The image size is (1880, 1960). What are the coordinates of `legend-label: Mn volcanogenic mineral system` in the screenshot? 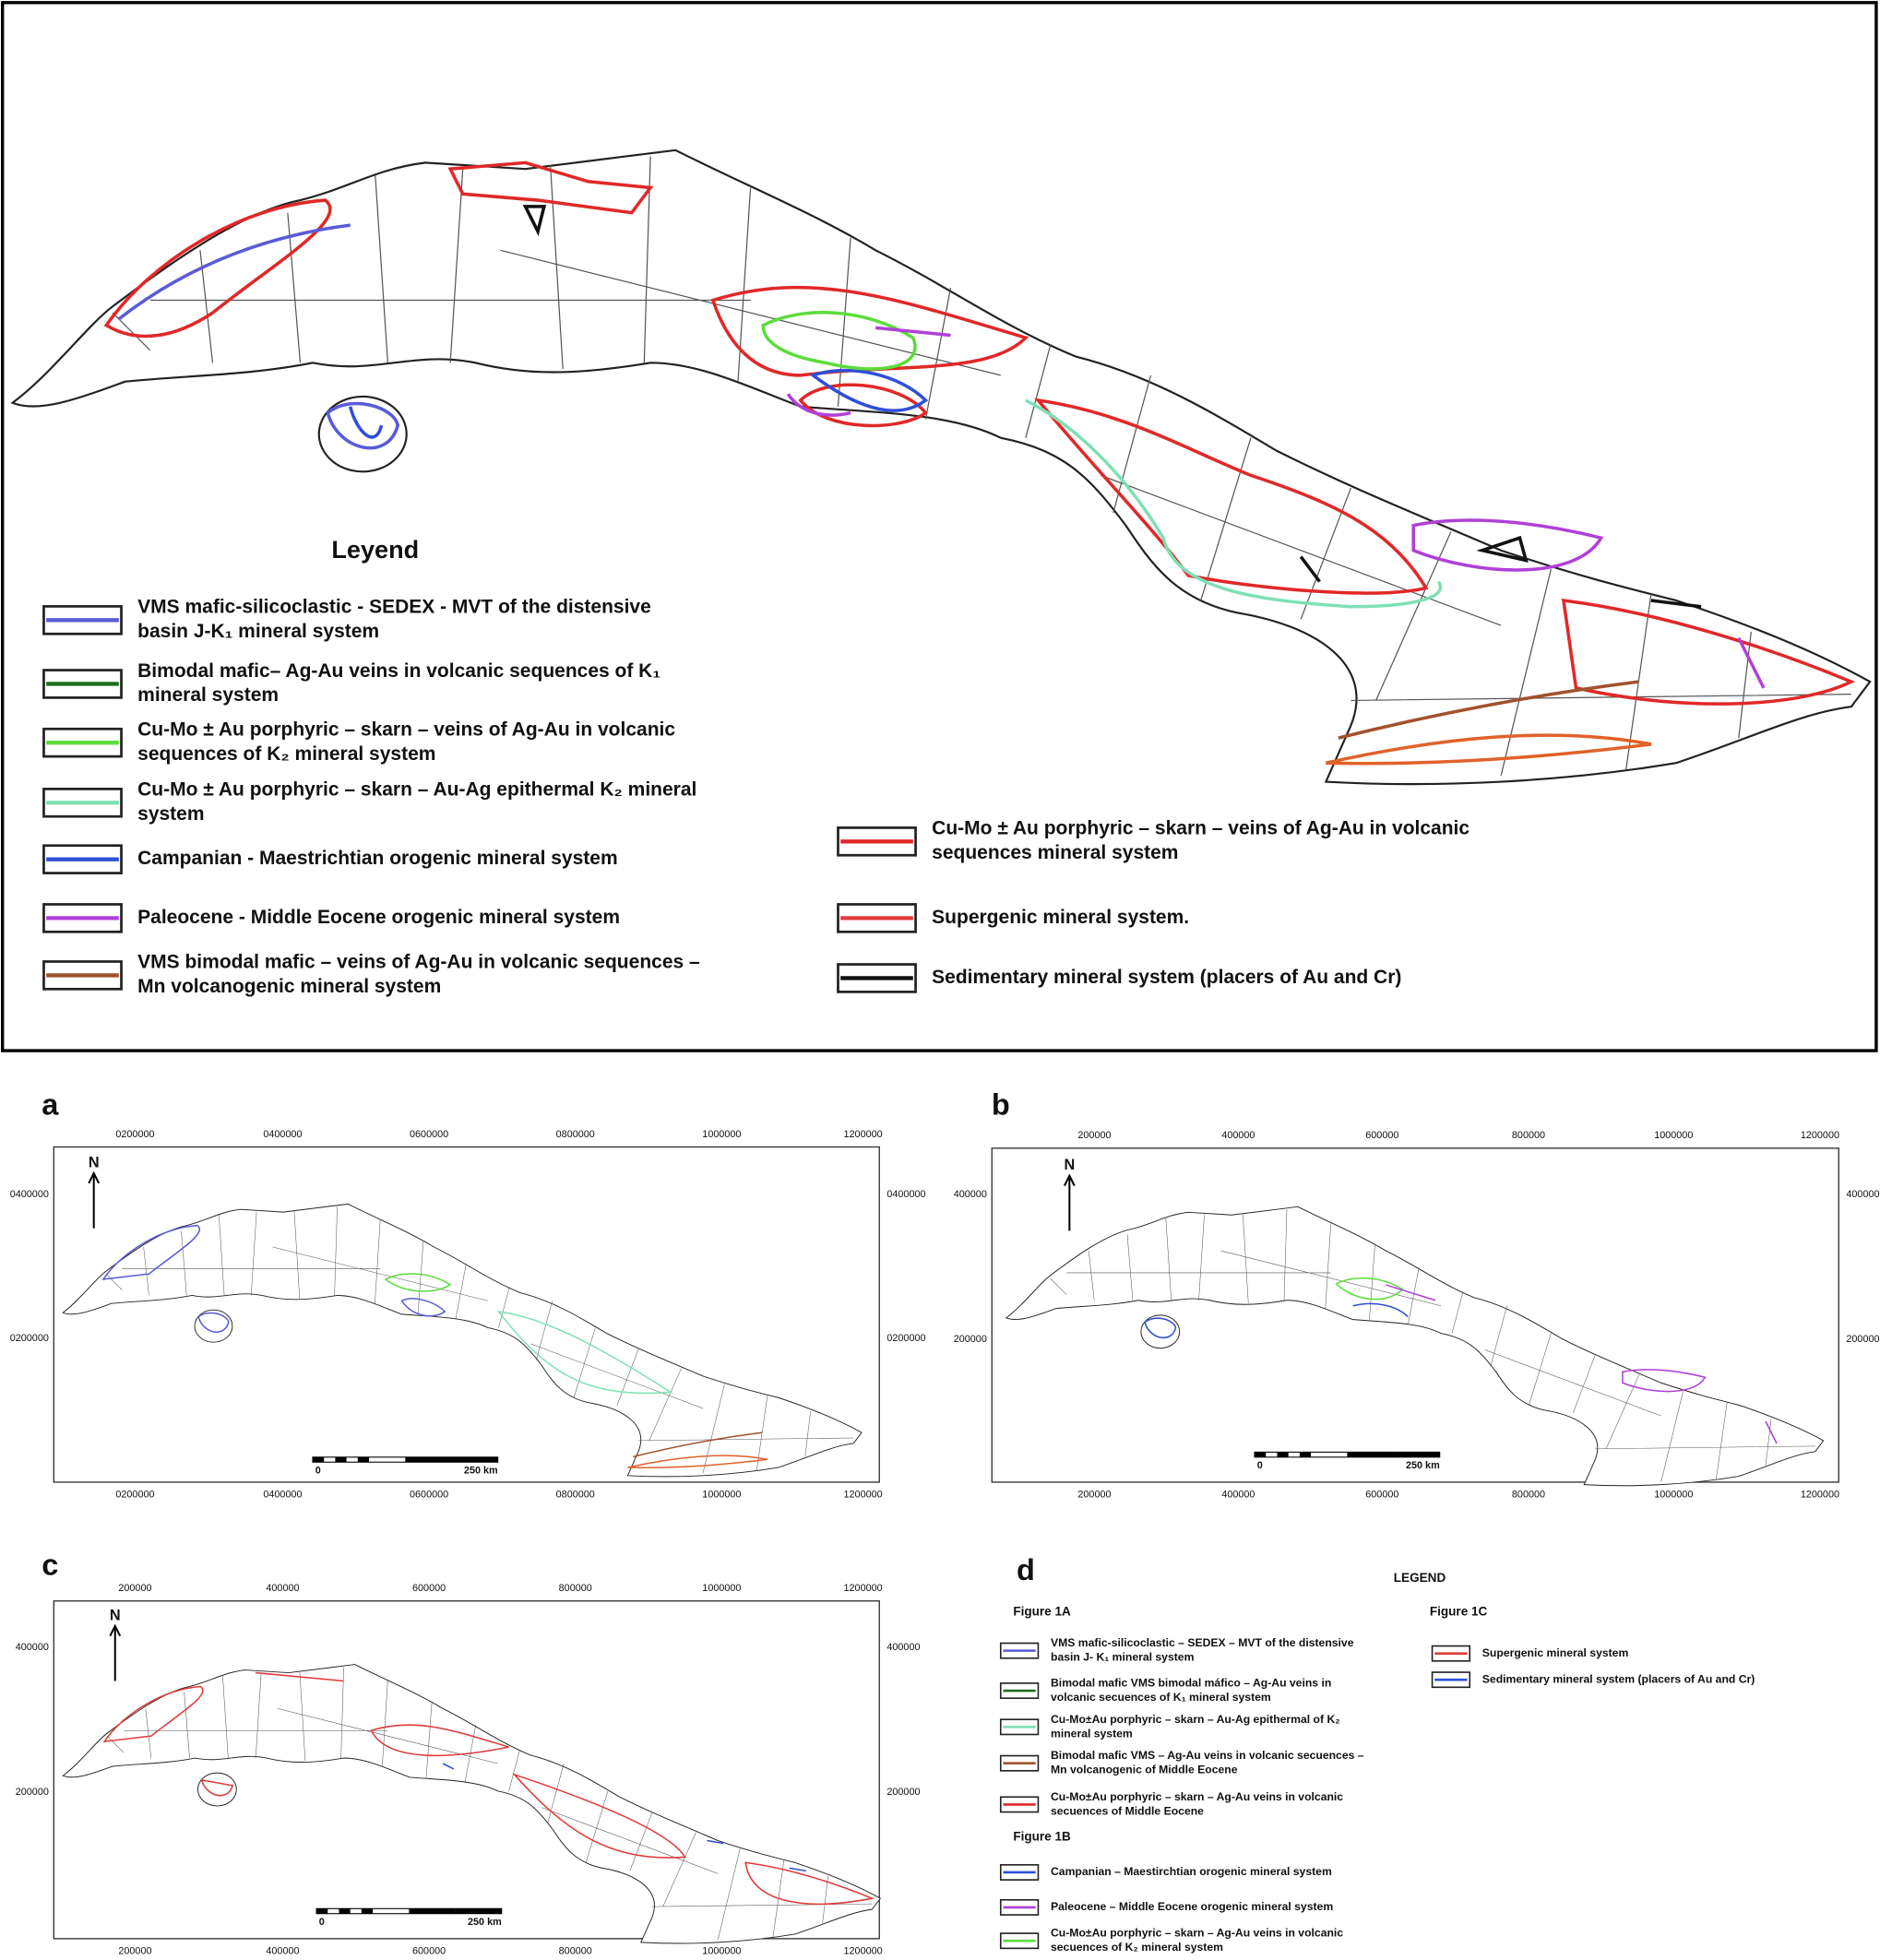 It's located at (289, 987).